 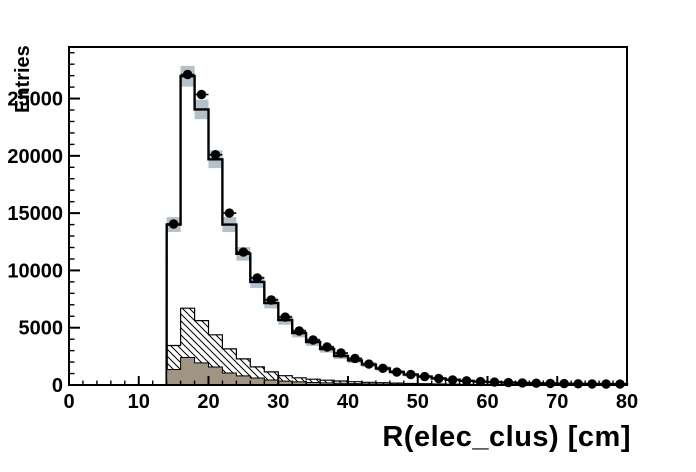 What do you see at coordinates (68, 402) in the screenshot?
I see `x-tick-label: 0` at bounding box center [68, 402].